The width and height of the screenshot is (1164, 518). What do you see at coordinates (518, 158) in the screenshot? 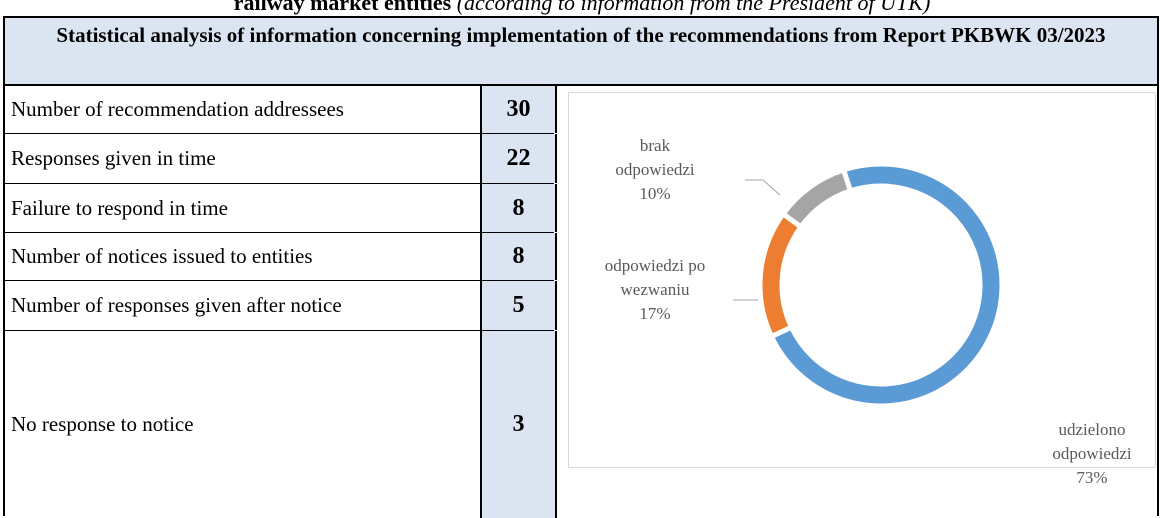
I see `row-value: 22` at bounding box center [518, 158].